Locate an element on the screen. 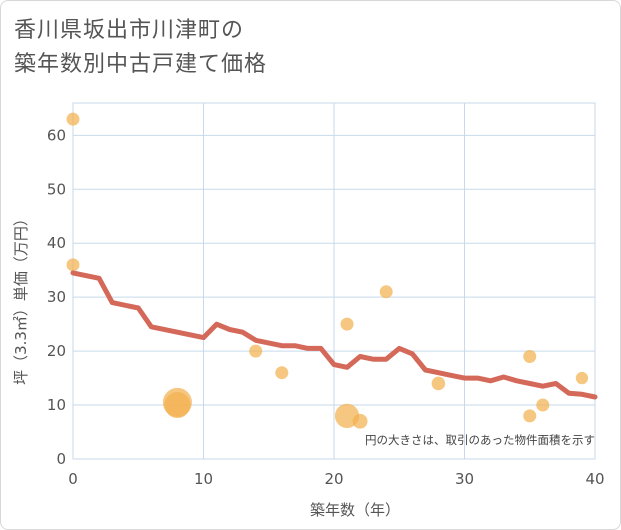  x-tick-label: 40 is located at coordinates (594, 479).